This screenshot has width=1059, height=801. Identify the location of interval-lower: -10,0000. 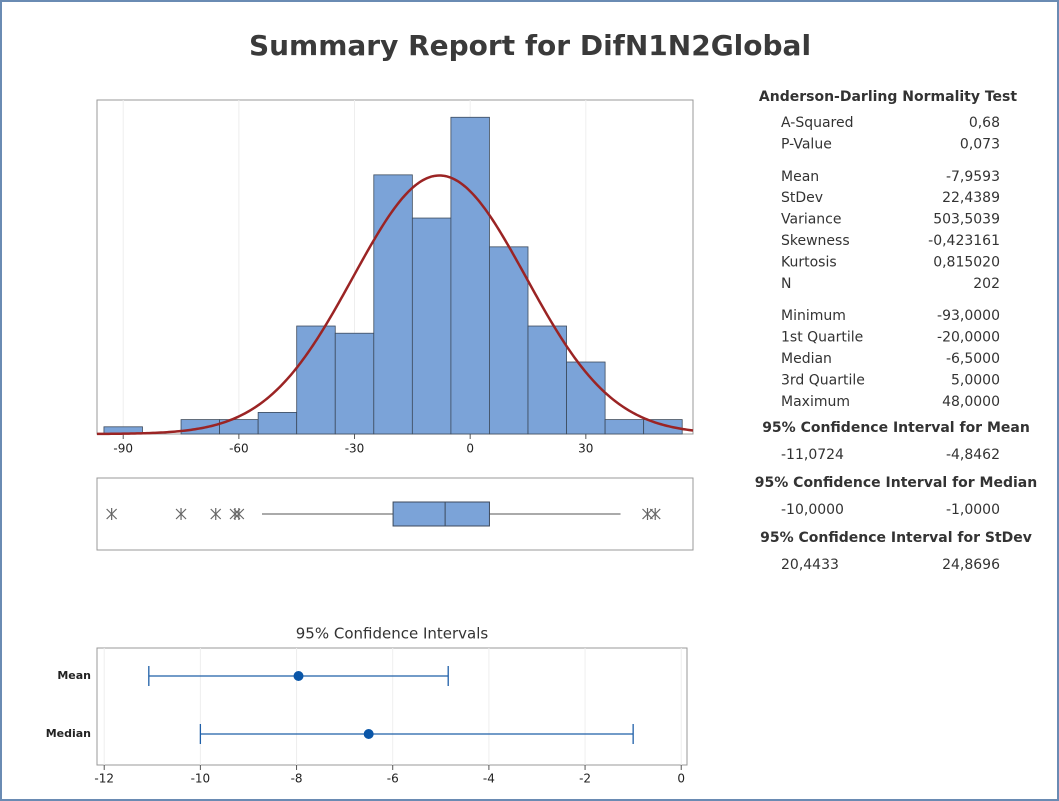
(812, 510).